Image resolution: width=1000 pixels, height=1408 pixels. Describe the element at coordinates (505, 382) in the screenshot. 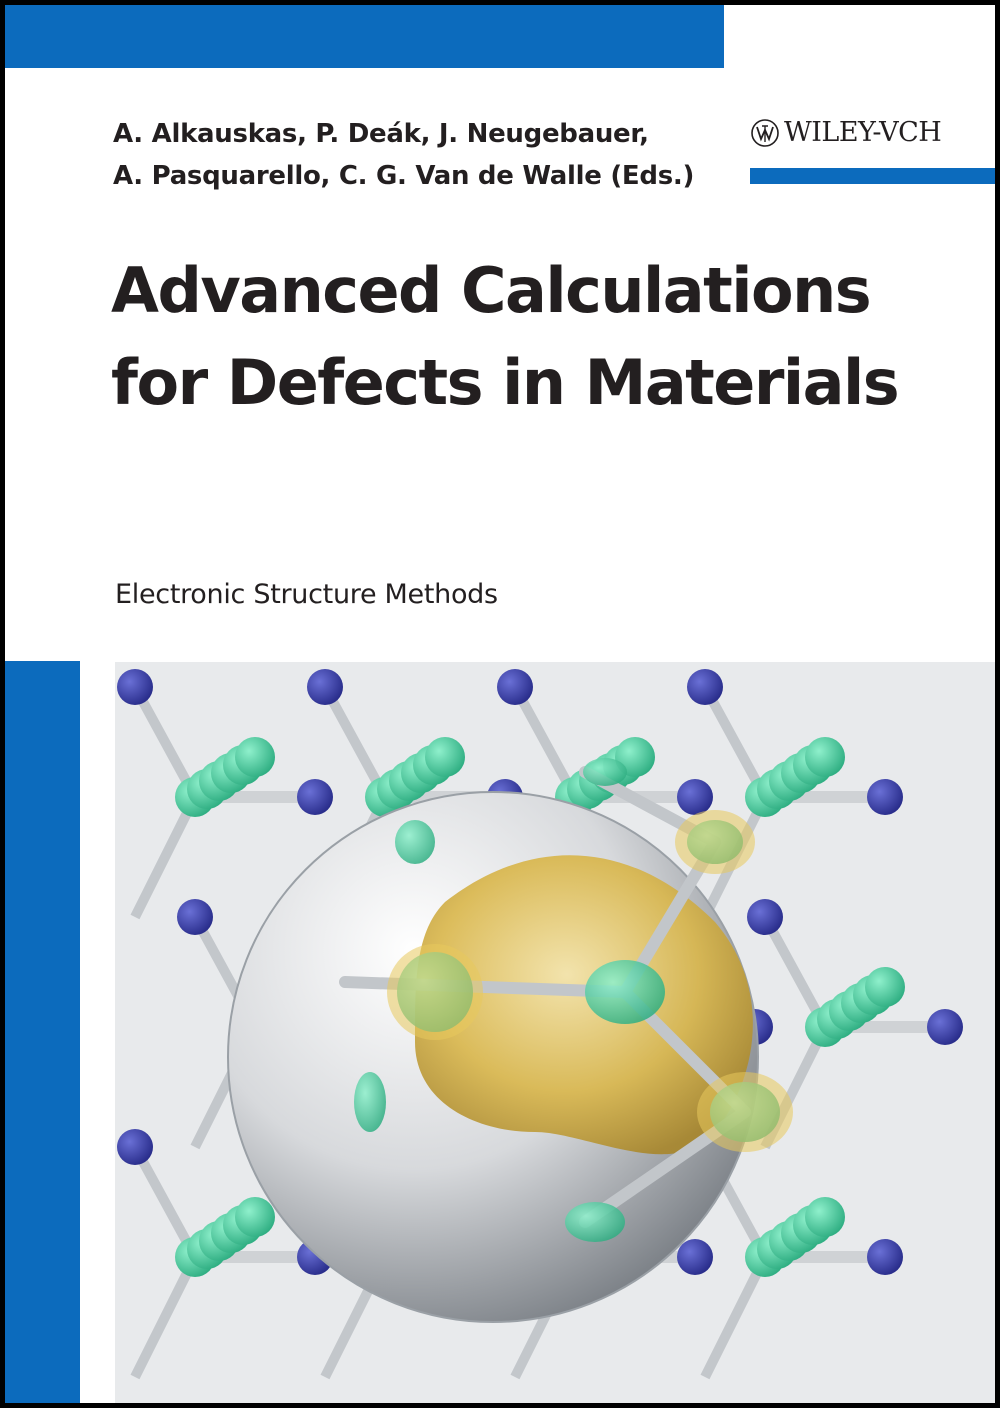

I see `title-line-2: for Defects in Materials` at that location.